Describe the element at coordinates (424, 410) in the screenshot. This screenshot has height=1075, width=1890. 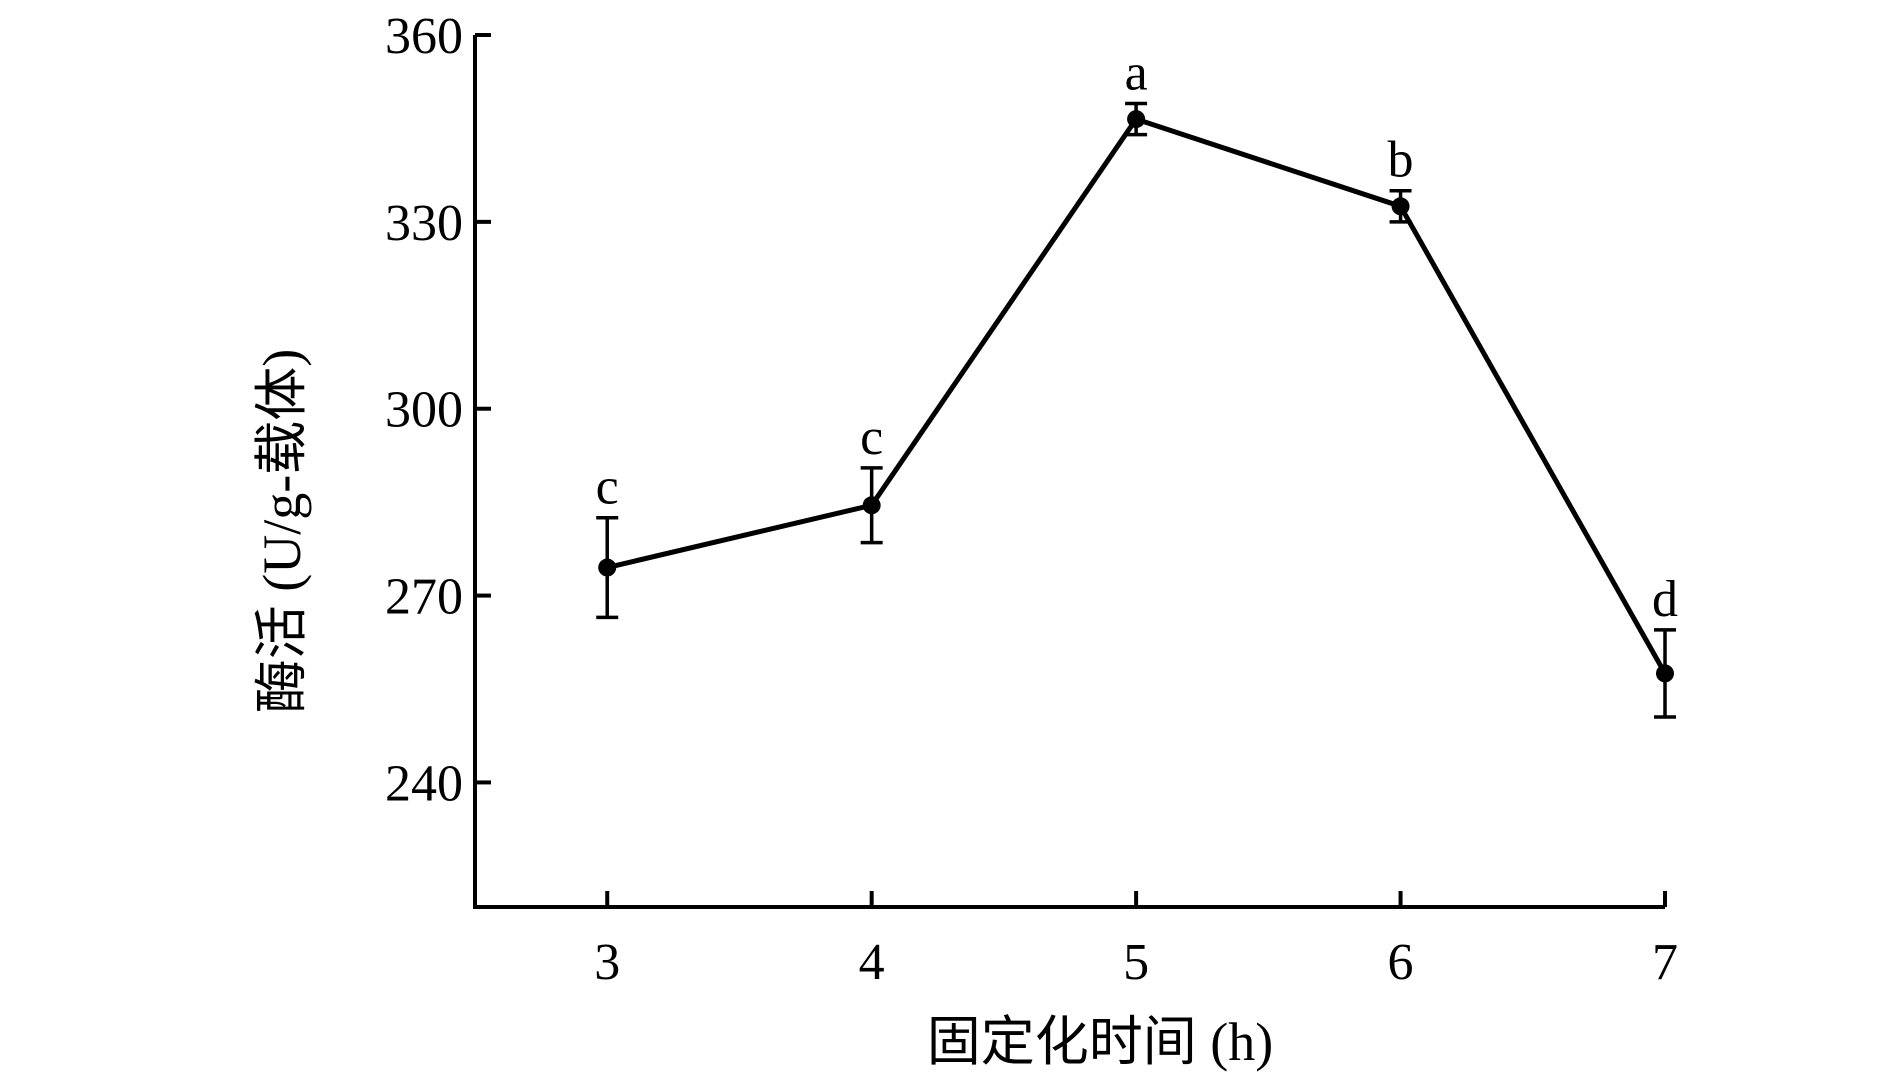
I see `y-tick-label: 300` at that location.